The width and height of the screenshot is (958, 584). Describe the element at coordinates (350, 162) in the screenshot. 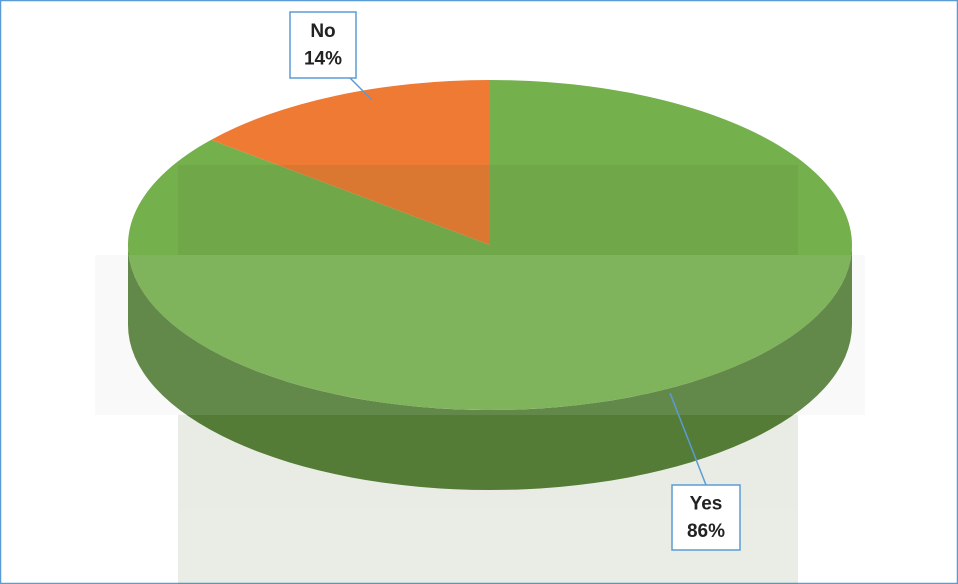

I see `slice` at that location.